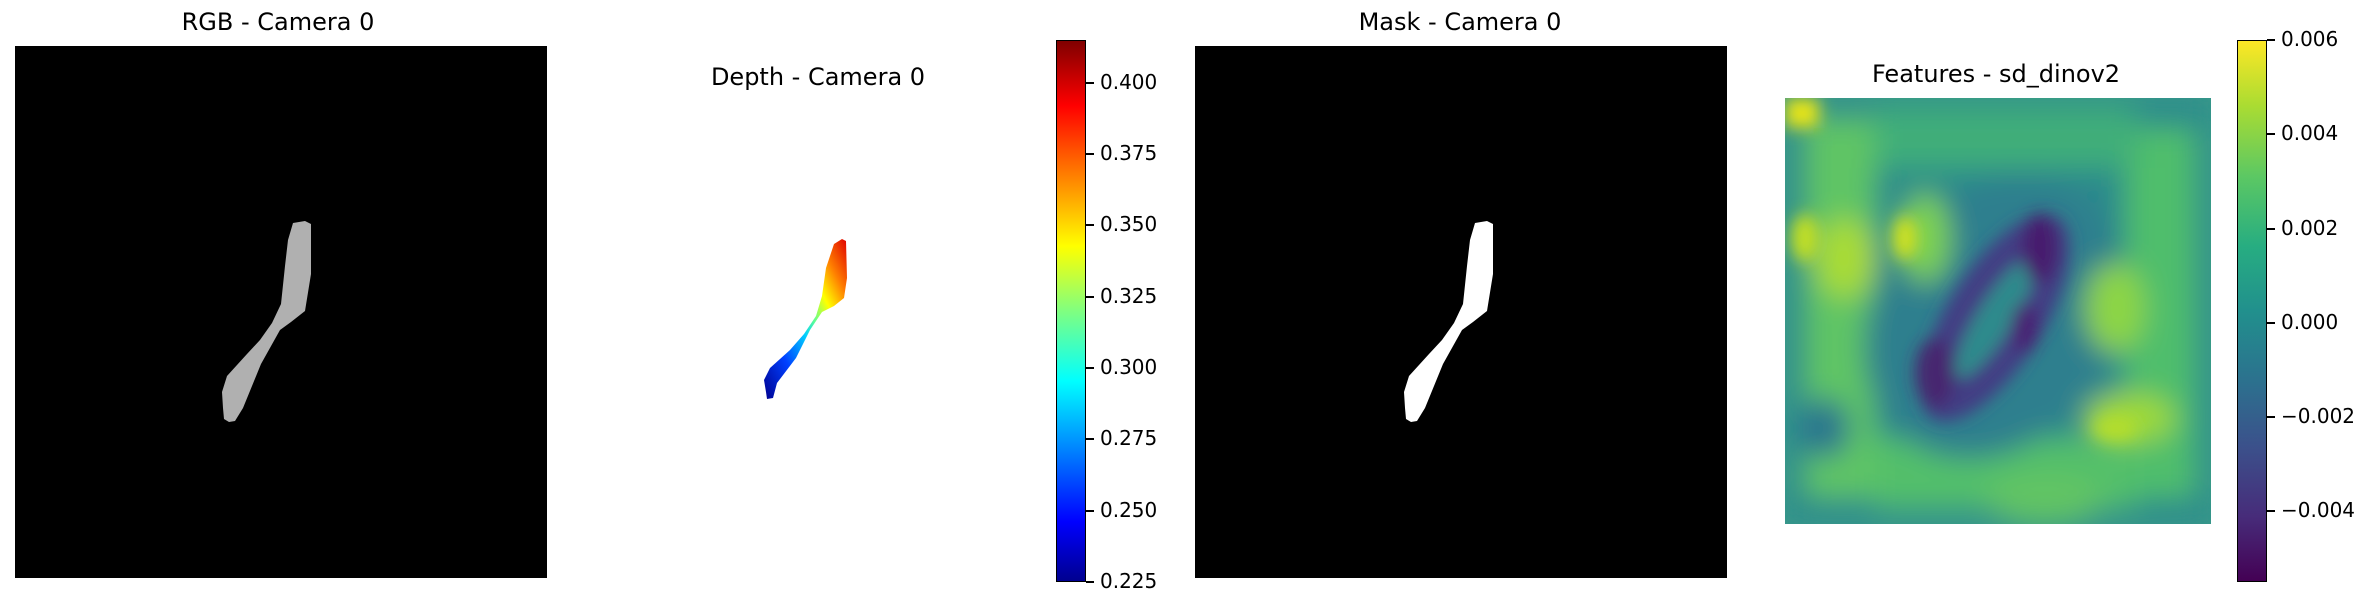 This screenshot has width=2370, height=602. I want to click on depth-colorbar-tick-label: 0.225, so click(1129, 581).